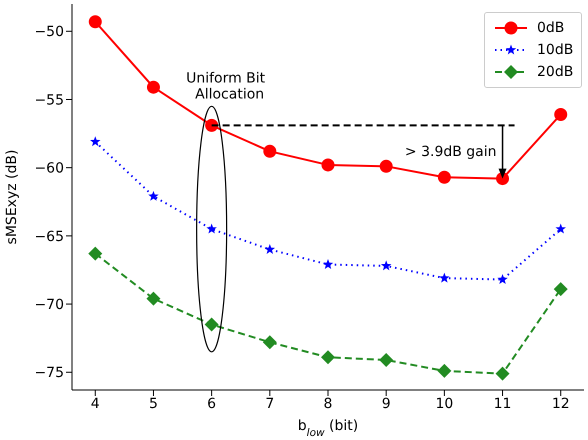 The height and width of the screenshot is (440, 588). What do you see at coordinates (211, 404) in the screenshot?
I see `x-tick-label: 6` at bounding box center [211, 404].